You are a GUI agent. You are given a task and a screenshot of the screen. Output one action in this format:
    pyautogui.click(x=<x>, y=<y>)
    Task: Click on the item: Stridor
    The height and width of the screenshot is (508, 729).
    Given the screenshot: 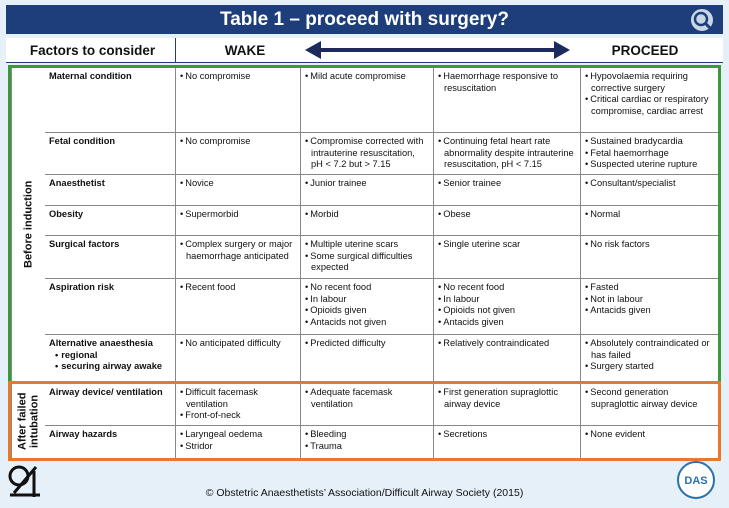 What is the action you would take?
    pyautogui.click(x=238, y=447)
    